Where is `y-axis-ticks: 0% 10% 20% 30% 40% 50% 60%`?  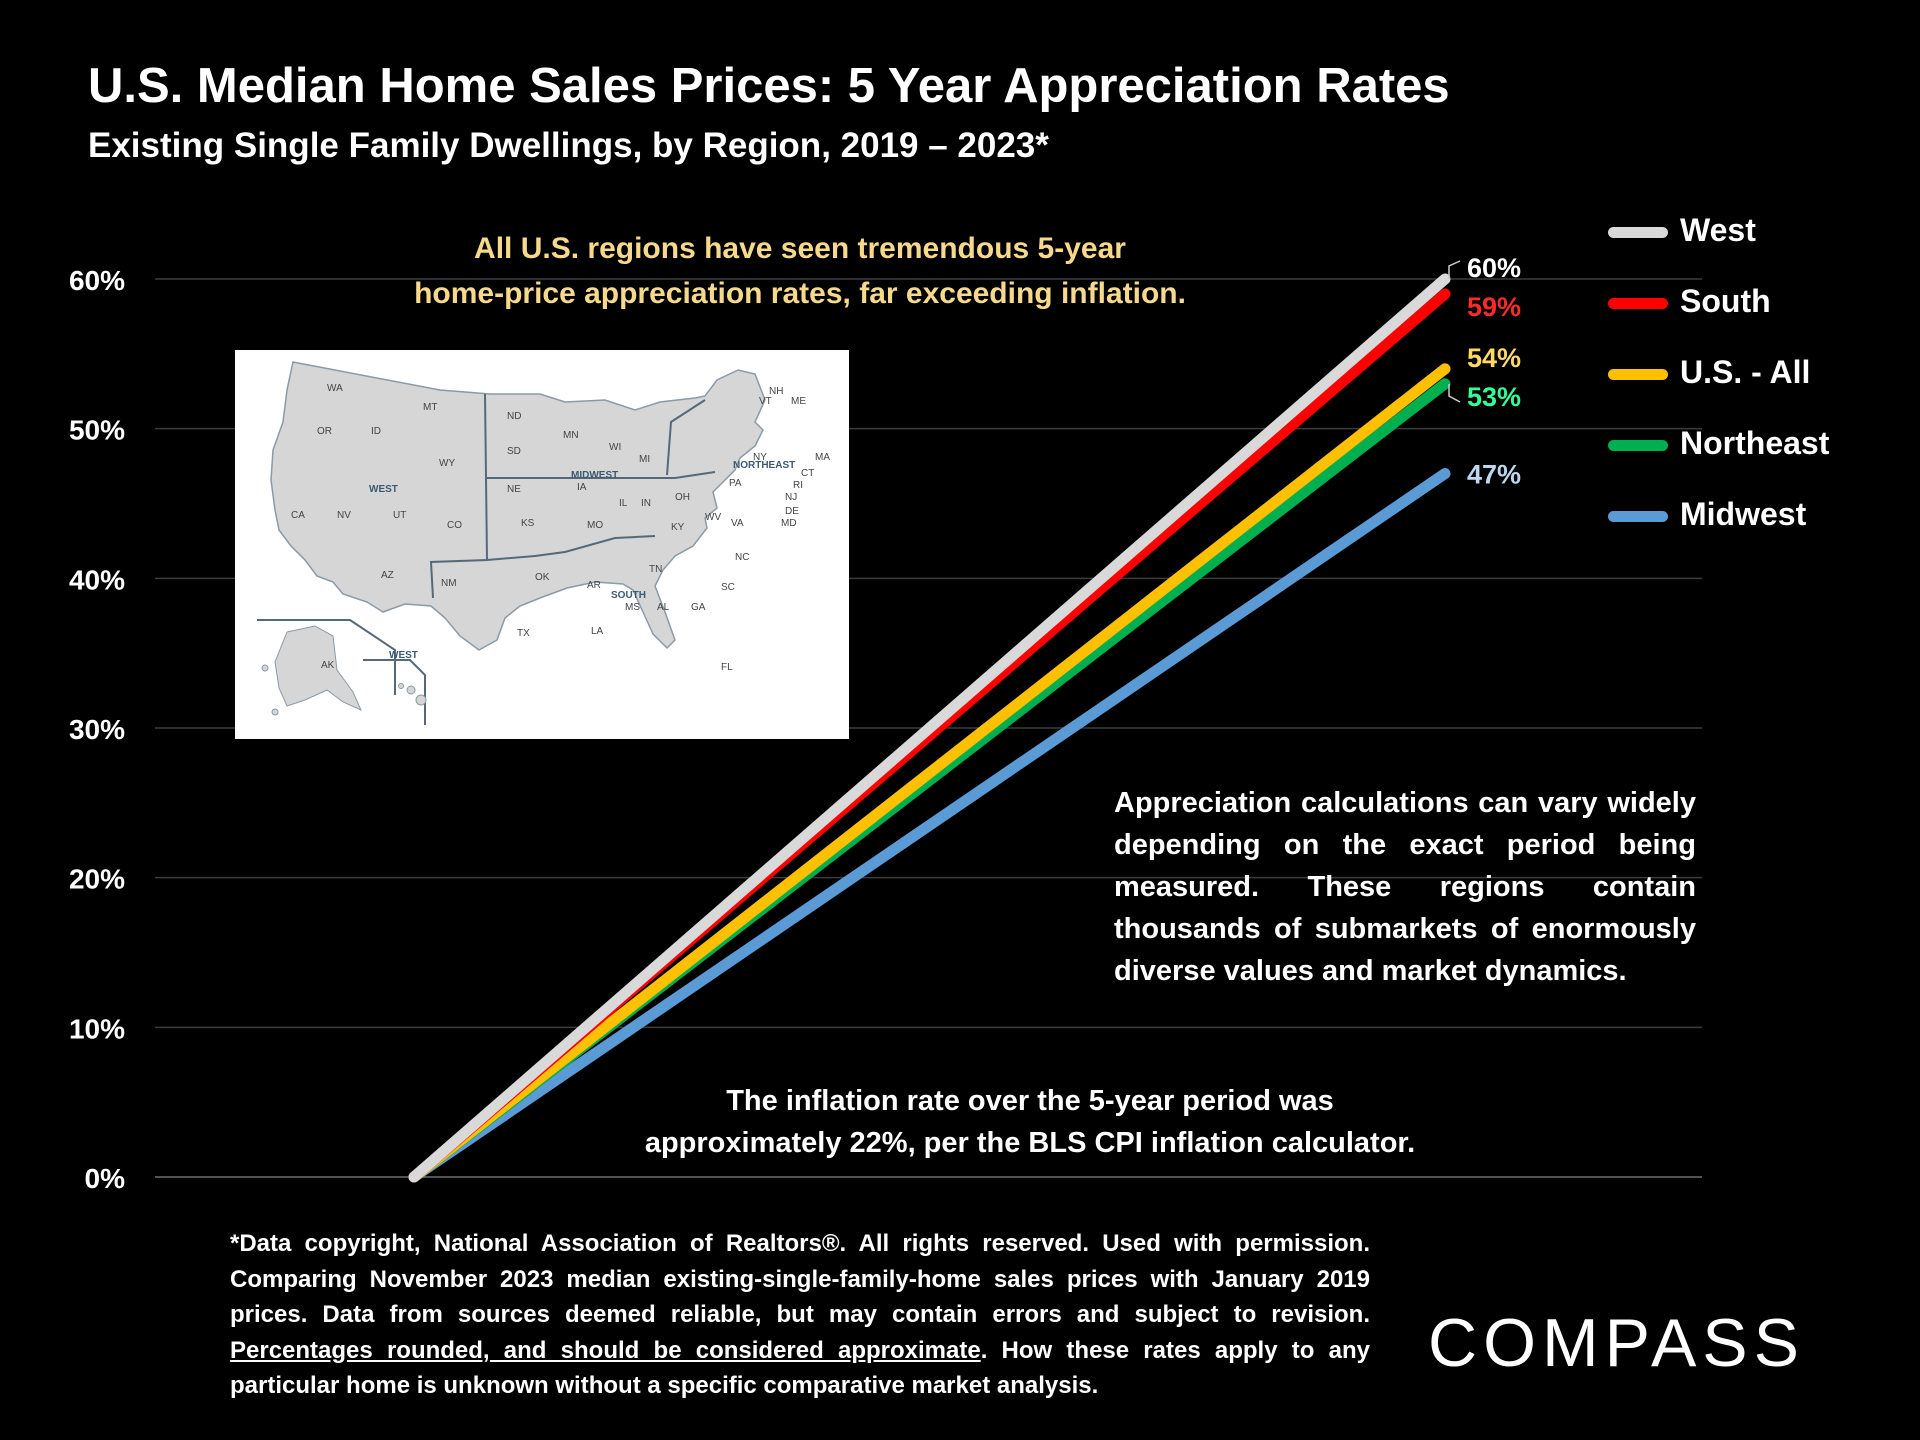
y-axis-ticks: 0% 10% 20% 30% 40% 50% 60% is located at coordinates (97, 729).